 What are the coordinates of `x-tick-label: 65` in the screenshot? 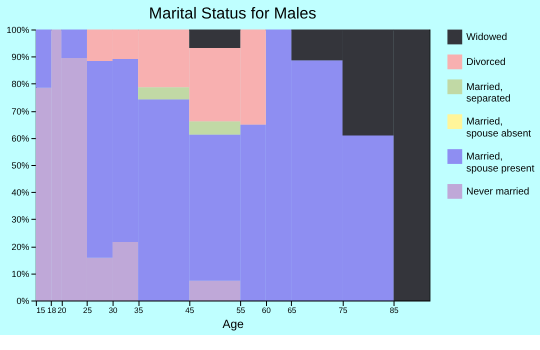 It's located at (292, 310).